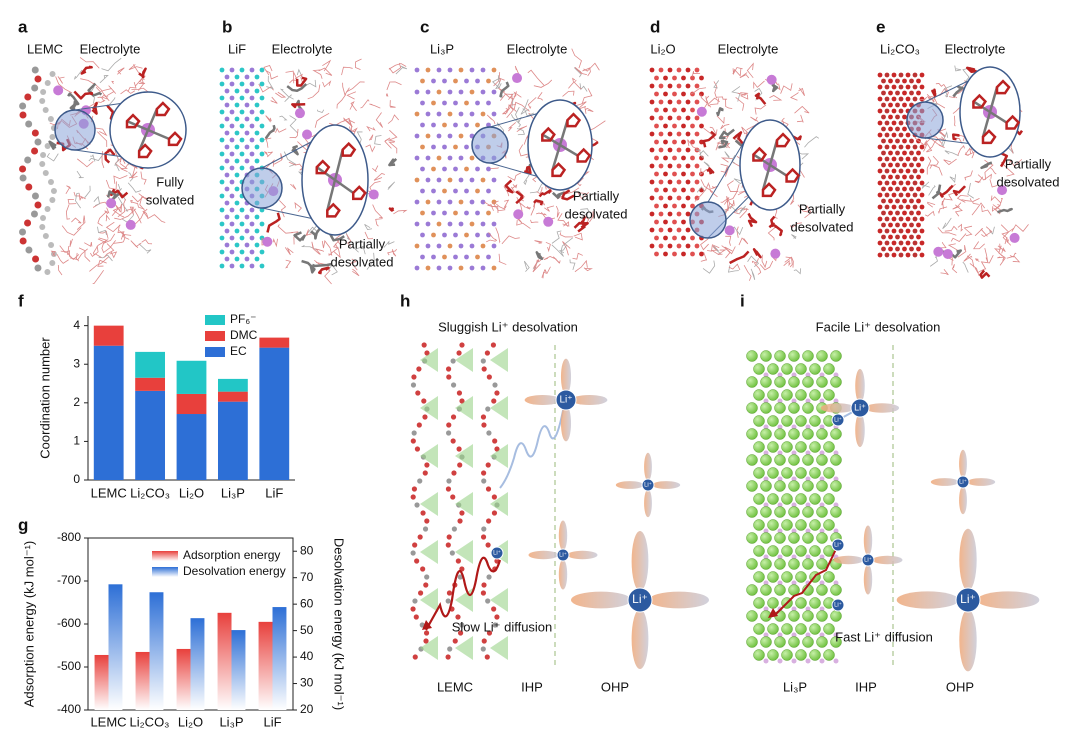  I want to click on y2-tick-label: 80, so click(307, 550).